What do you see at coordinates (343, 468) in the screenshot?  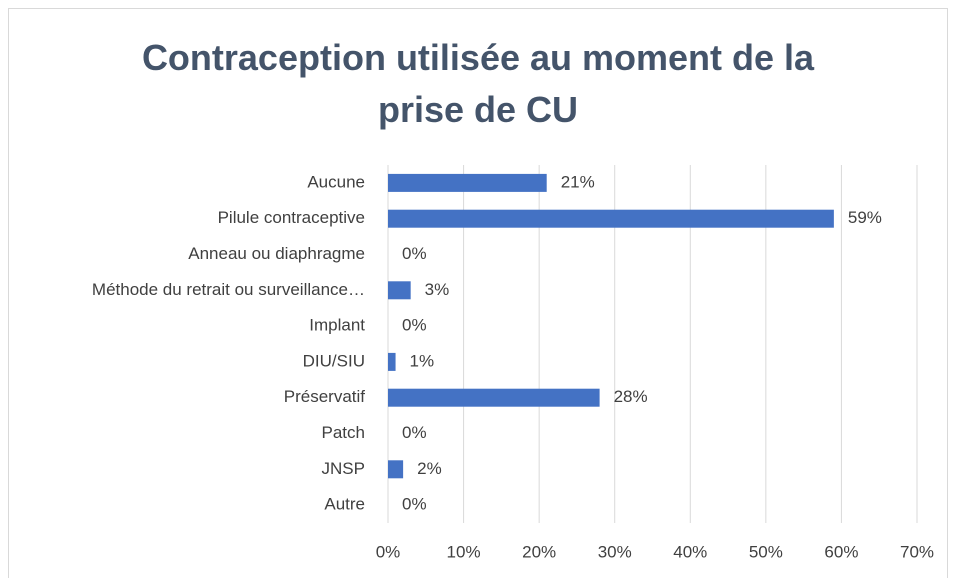 I see `y-tick-label: JNSP` at bounding box center [343, 468].